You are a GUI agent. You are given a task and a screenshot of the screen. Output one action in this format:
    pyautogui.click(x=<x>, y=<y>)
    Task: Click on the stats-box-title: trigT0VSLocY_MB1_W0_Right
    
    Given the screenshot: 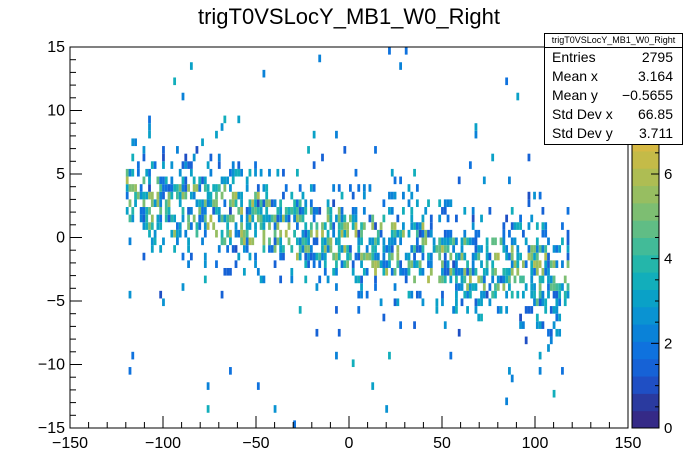 What is the action you would take?
    pyautogui.click(x=613, y=41)
    